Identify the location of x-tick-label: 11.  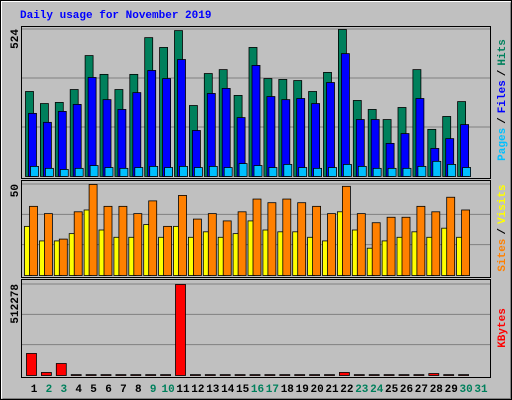
(183, 390).